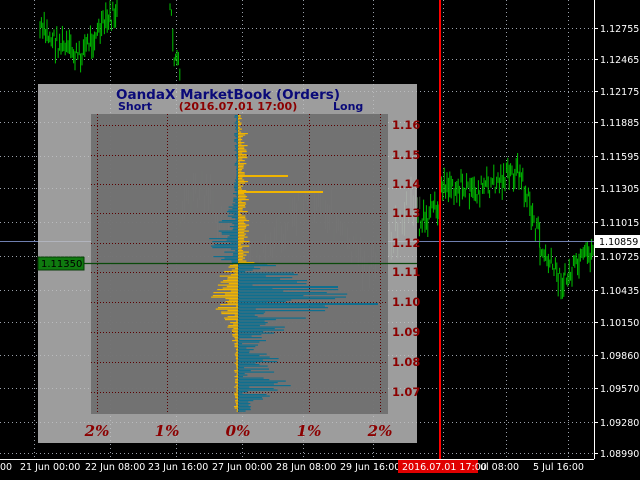 The width and height of the screenshot is (640, 480). What do you see at coordinates (558, 467) in the screenshot?
I see `time-axis-label: 5 Jul 16:00` at bounding box center [558, 467].